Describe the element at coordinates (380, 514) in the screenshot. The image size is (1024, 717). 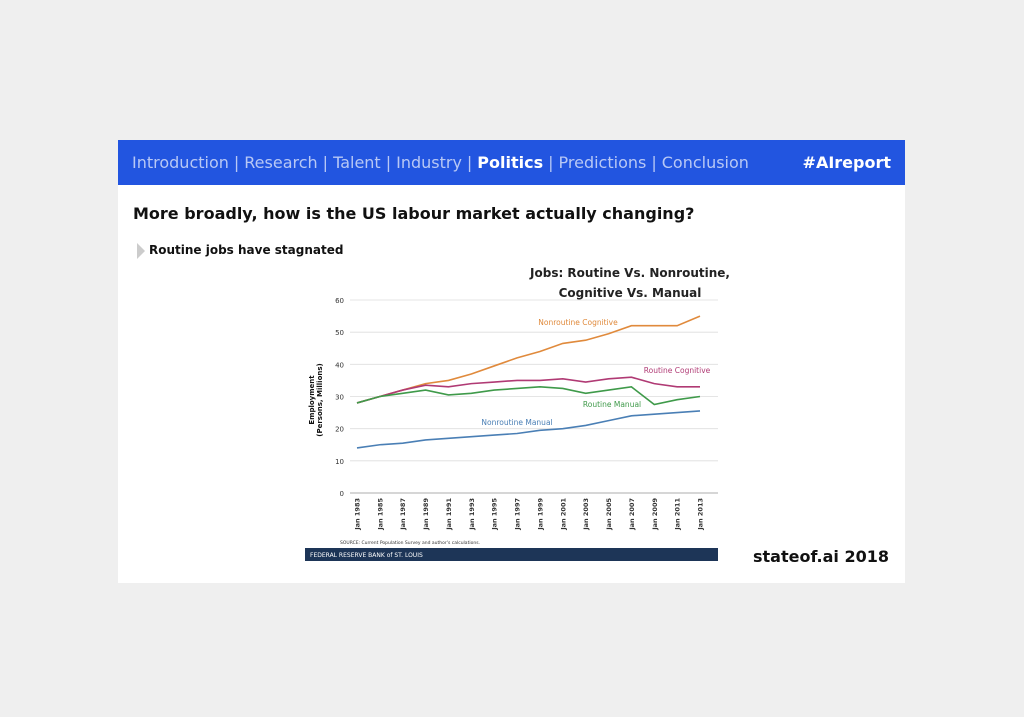
I see `x-tick-label: Jan 1985` at that location.